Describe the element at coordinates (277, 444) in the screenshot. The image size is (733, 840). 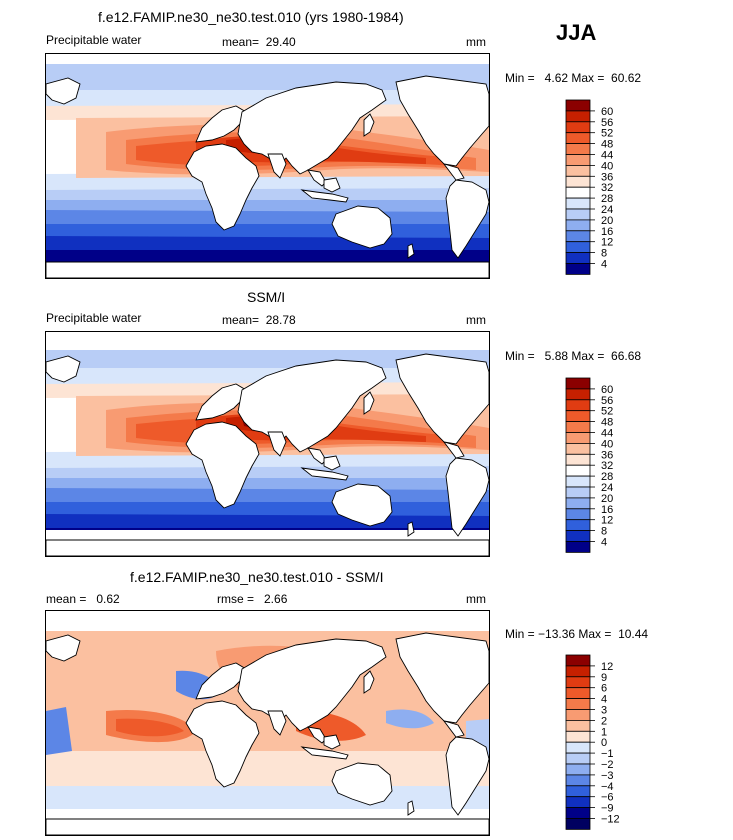
I see `map-2-land-india` at that location.